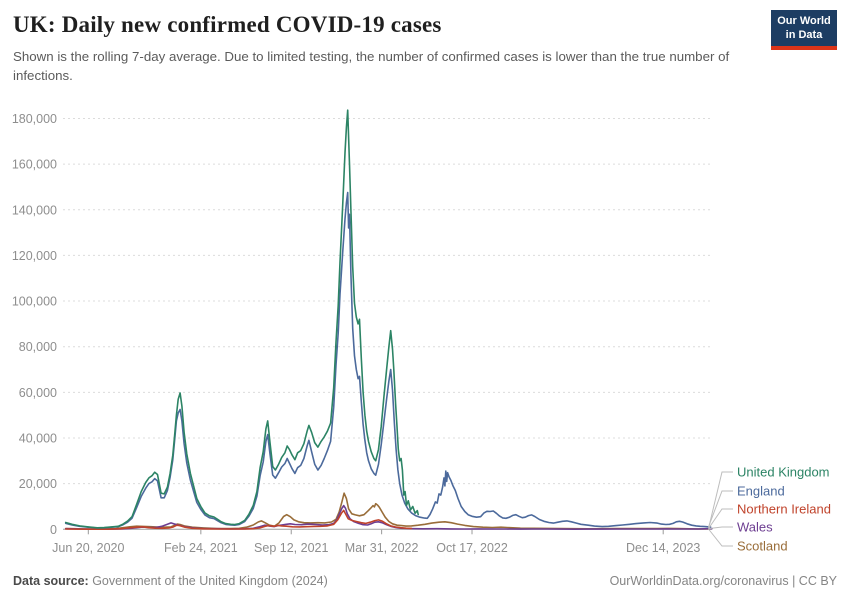 The height and width of the screenshot is (600, 850). What do you see at coordinates (38, 347) in the screenshot?
I see `y-tick-label: 80,000` at bounding box center [38, 347].